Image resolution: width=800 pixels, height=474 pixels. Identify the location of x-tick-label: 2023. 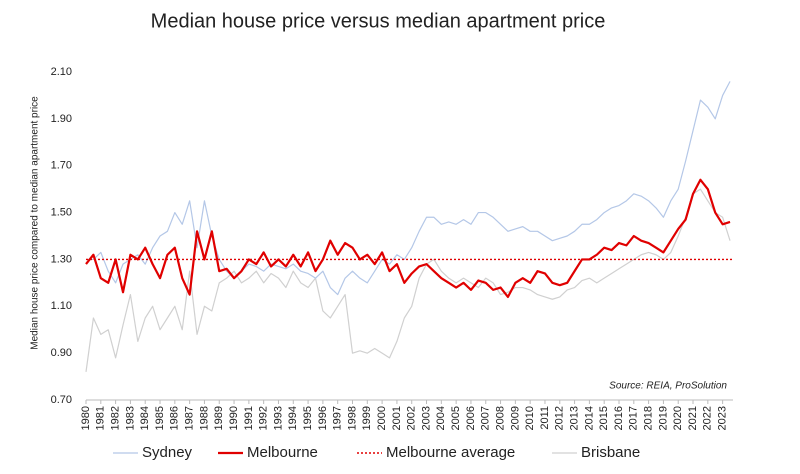
(723, 418).